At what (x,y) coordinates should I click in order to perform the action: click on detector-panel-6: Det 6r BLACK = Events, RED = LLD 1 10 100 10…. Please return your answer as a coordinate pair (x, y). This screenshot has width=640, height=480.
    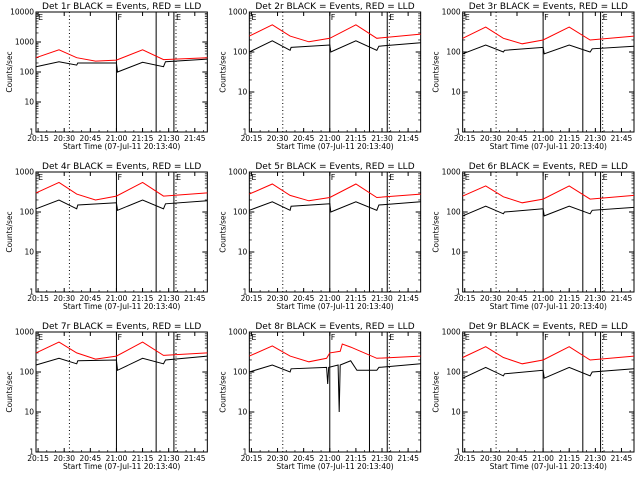
    Looking at the image, I should click on (533, 236).